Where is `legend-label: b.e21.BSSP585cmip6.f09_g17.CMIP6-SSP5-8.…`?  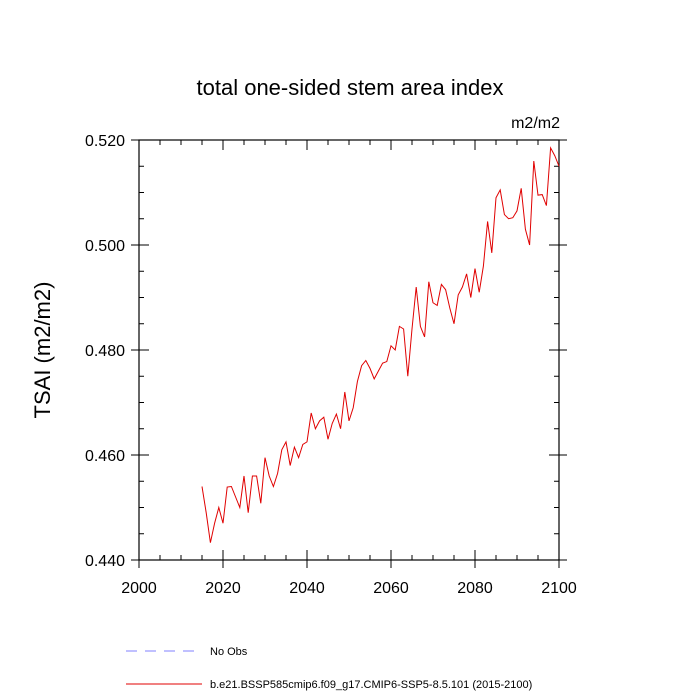
legend-label: b.e21.BSSP585cmip6.f09_g17.CMIP6-SSP5-8.… is located at coordinates (371, 685).